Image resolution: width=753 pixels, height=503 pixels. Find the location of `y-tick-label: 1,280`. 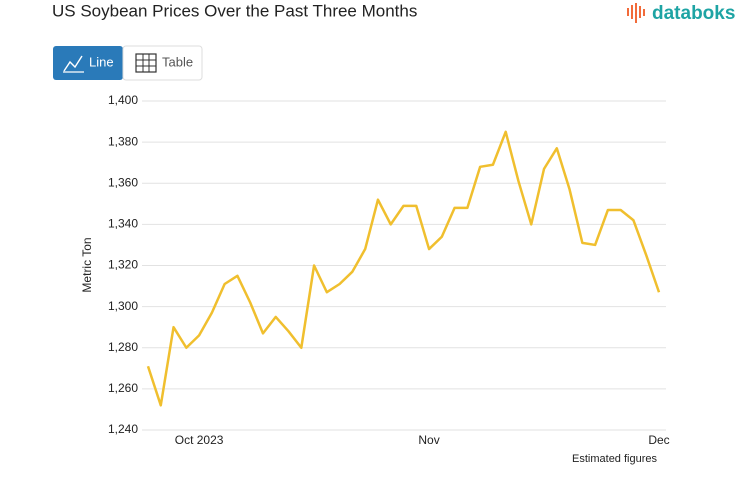

y-tick-label: 1,280 is located at coordinates (123, 347).